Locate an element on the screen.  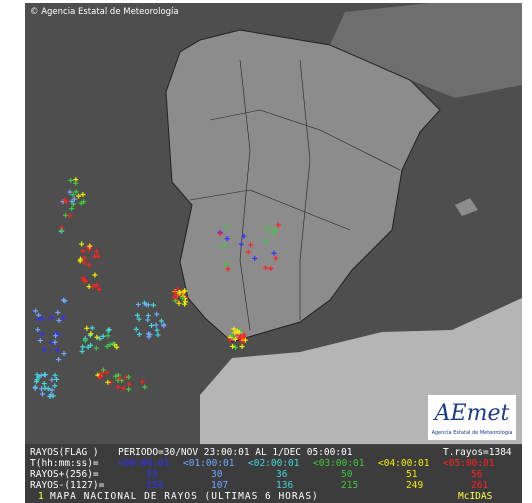
count-cell: 249 is located at coordinates (414, 485).